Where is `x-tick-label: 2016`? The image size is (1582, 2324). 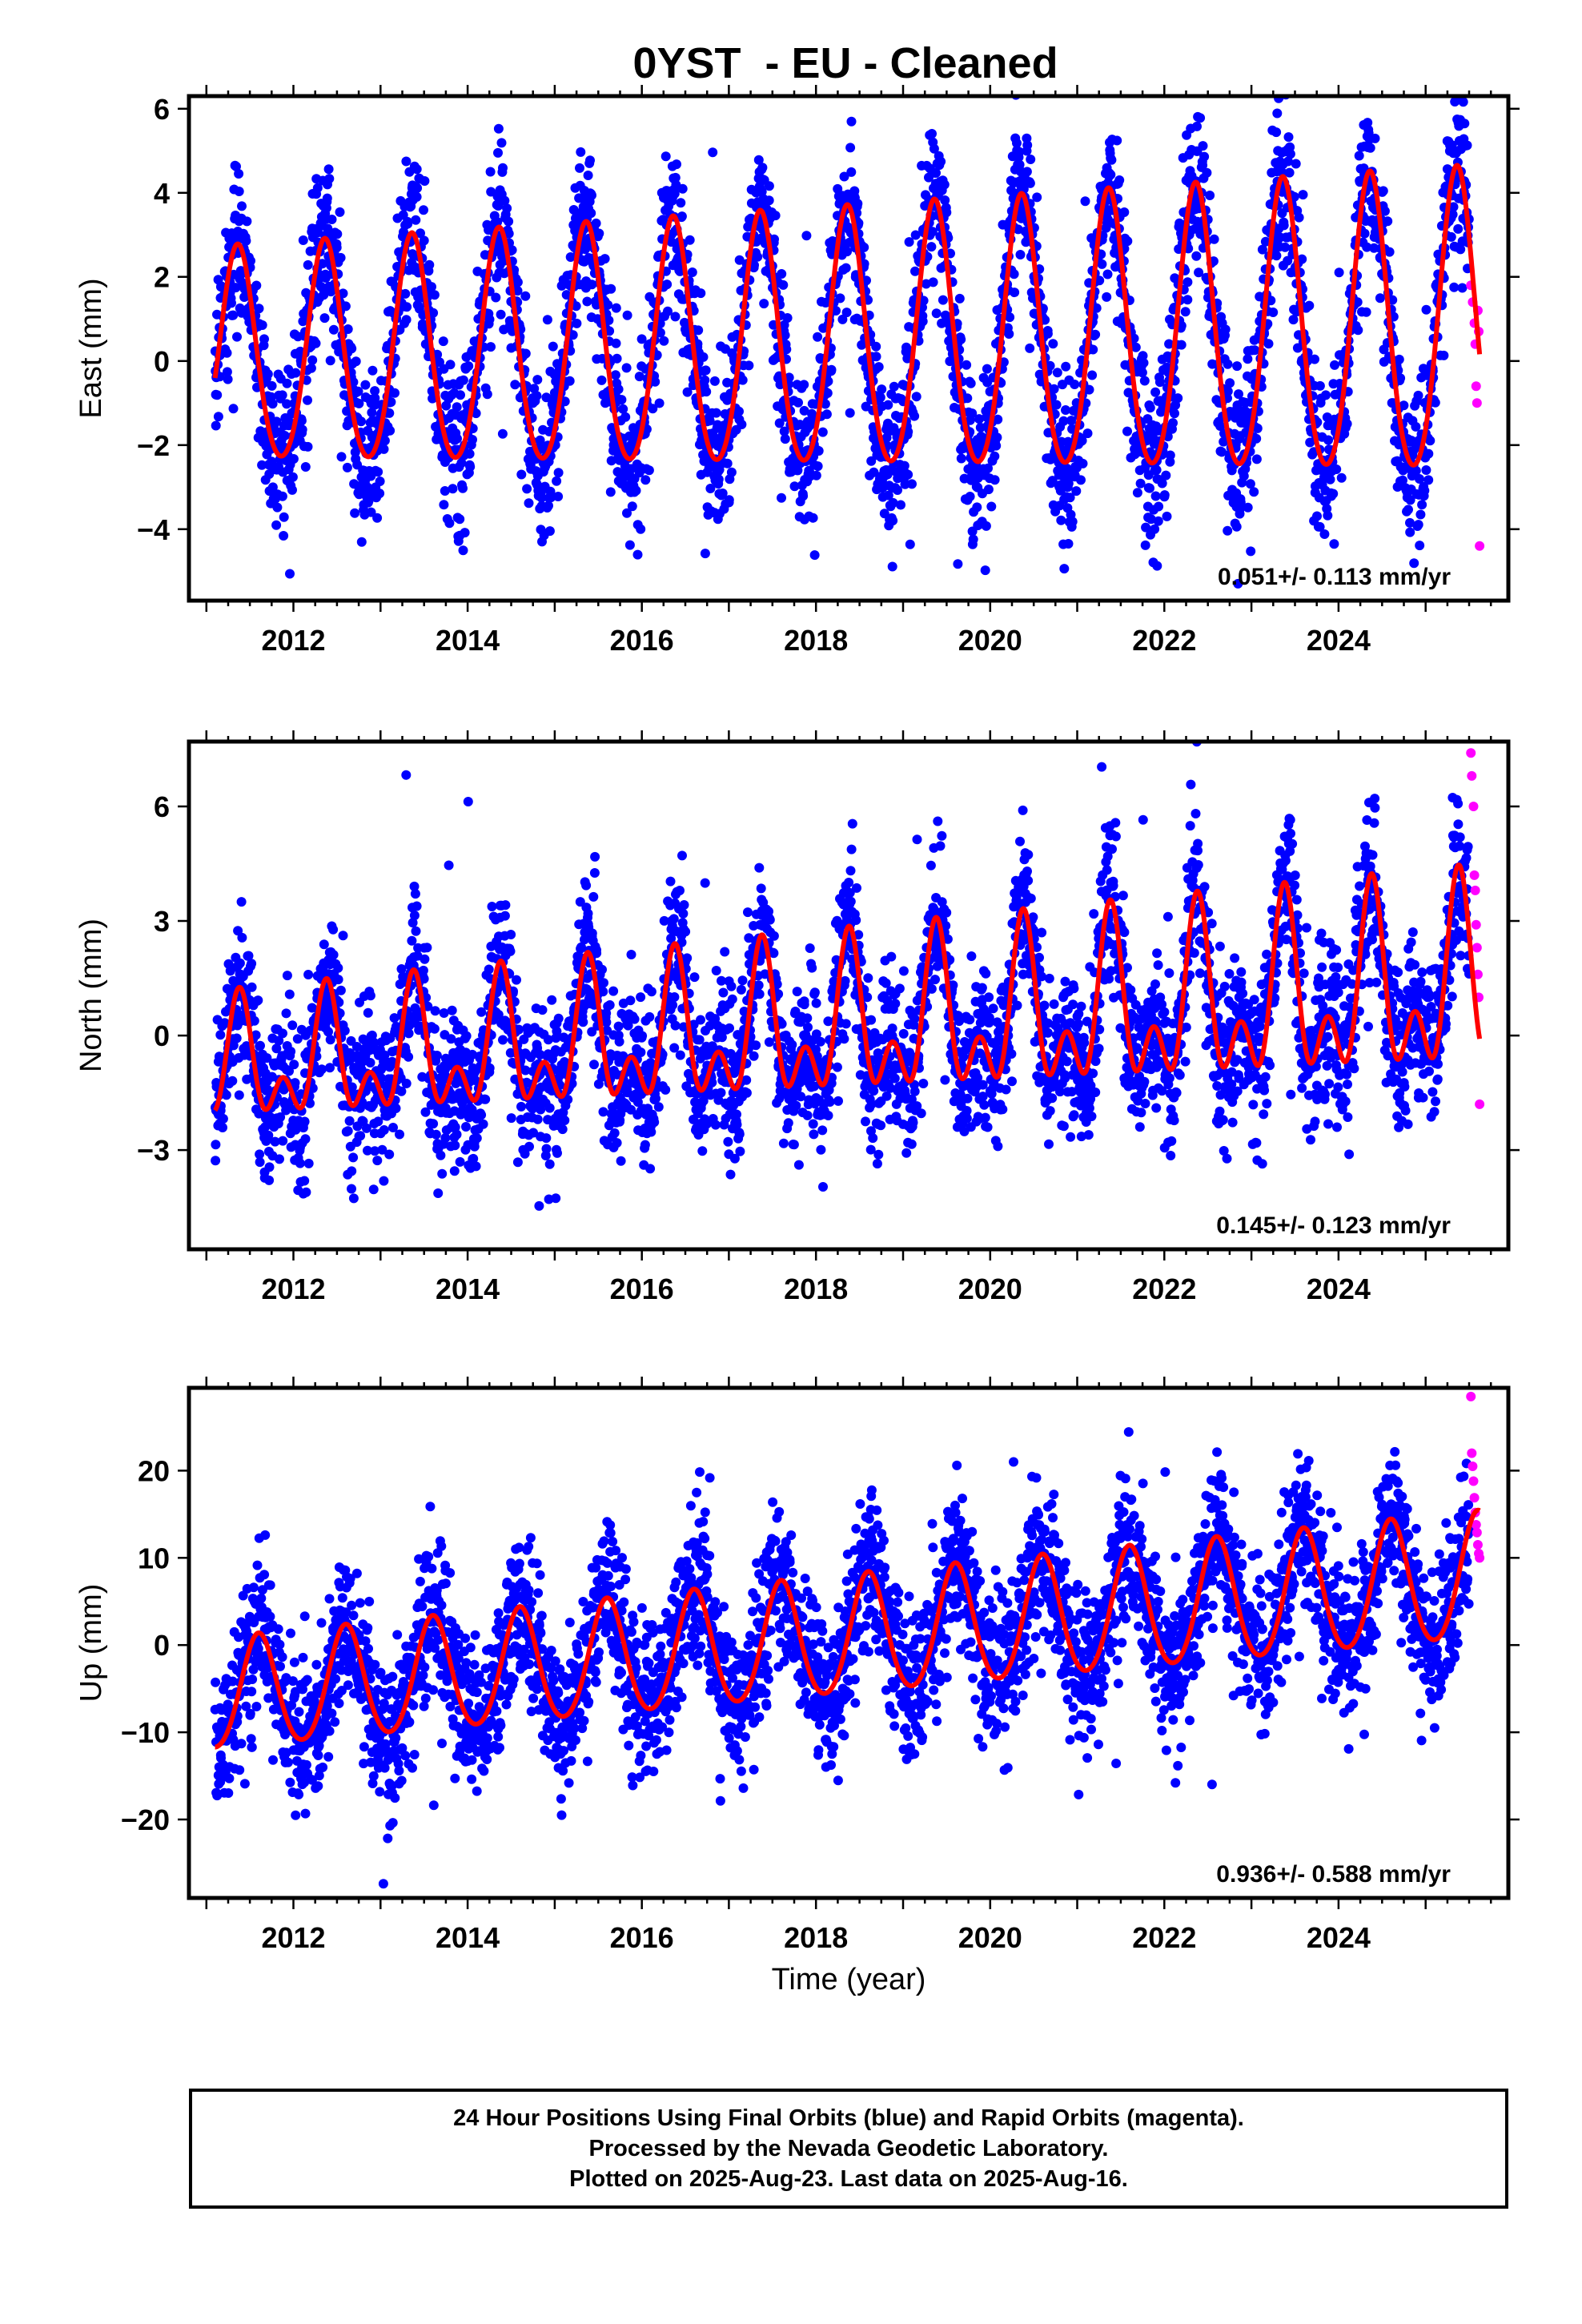
x-tick-label: 2016 is located at coordinates (642, 640).